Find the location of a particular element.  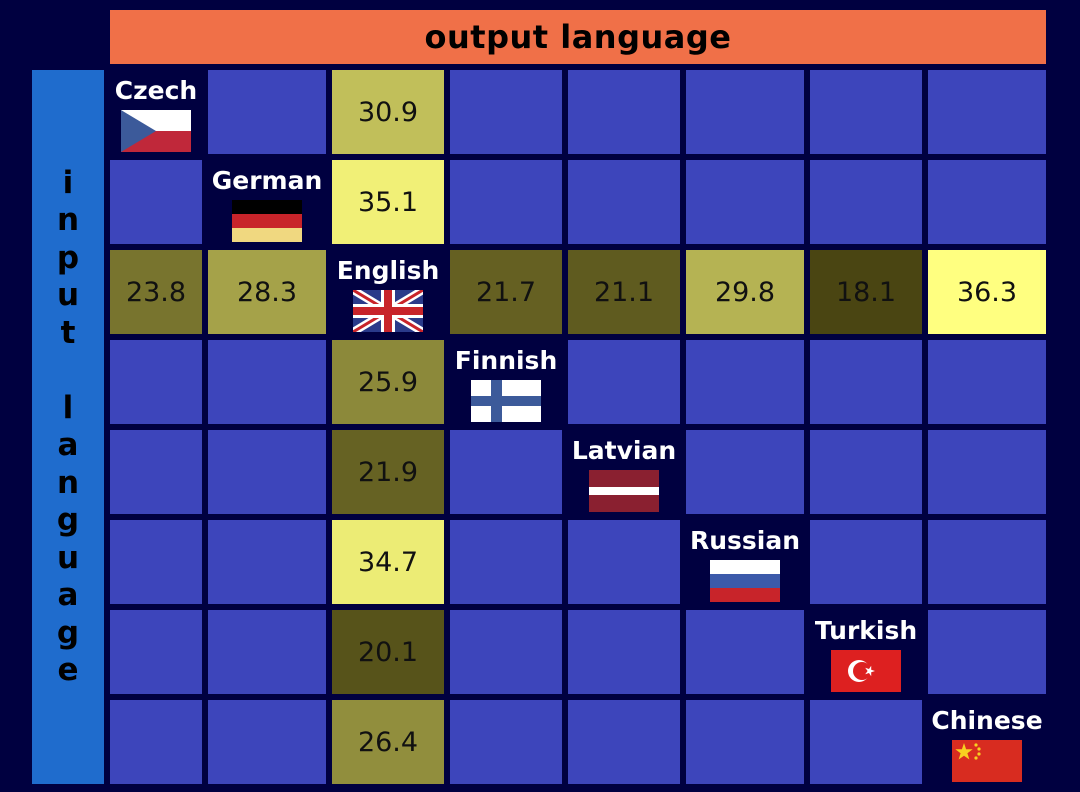

language-name: Turkish is located at coordinates (866, 630).